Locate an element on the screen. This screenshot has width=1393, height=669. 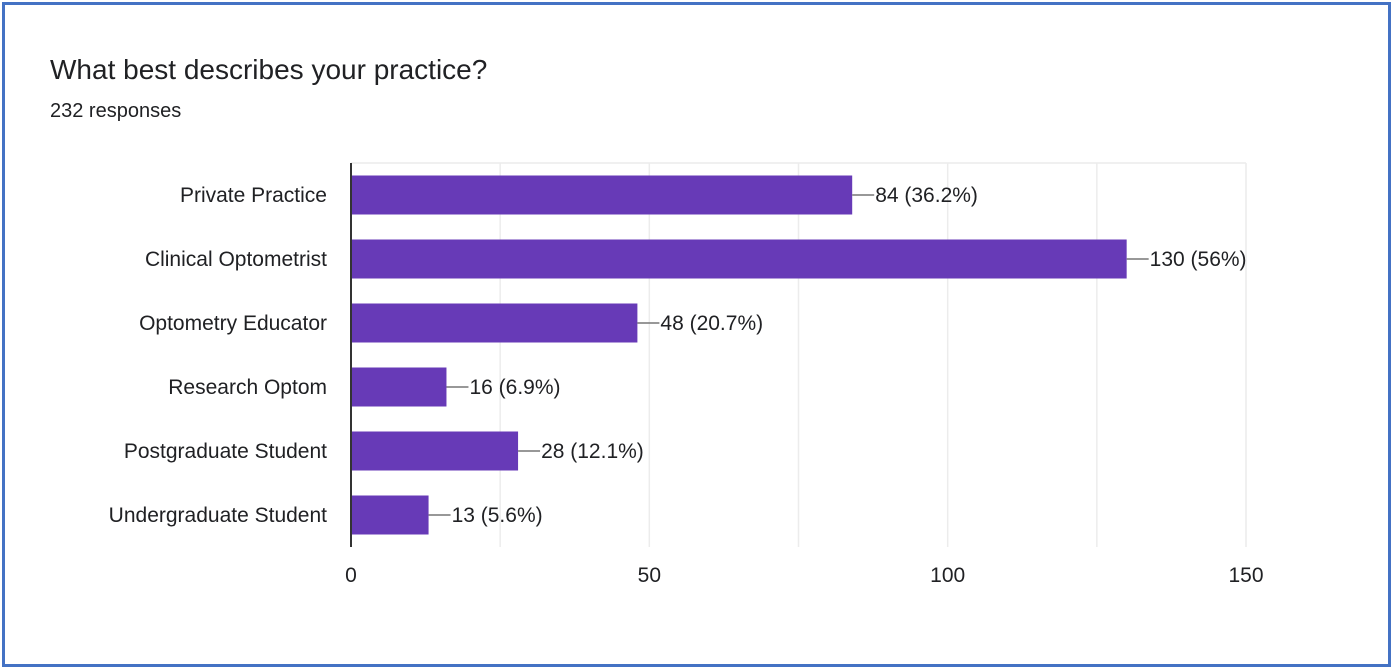
data-label-5: 13 (5.6%) is located at coordinates (497, 515).